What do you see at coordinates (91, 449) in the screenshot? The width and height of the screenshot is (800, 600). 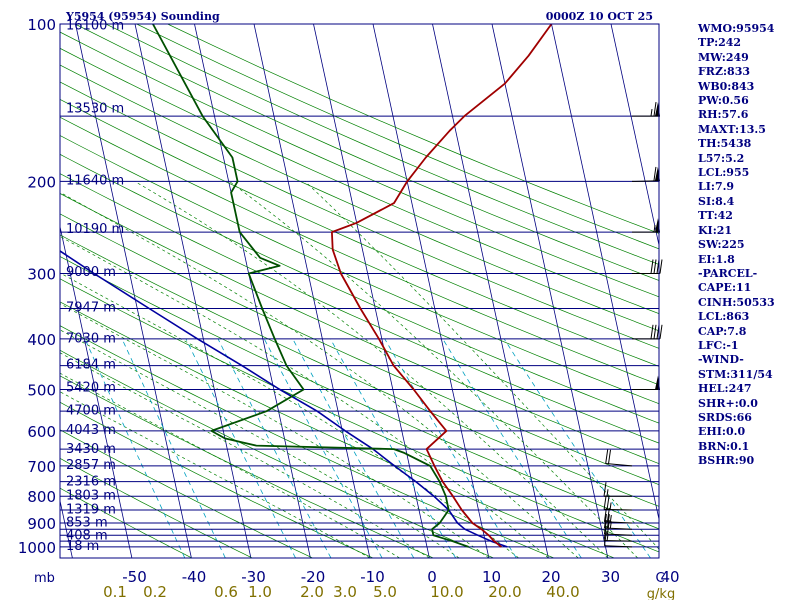 I see `height-label: 3430 m` at bounding box center [91, 449].